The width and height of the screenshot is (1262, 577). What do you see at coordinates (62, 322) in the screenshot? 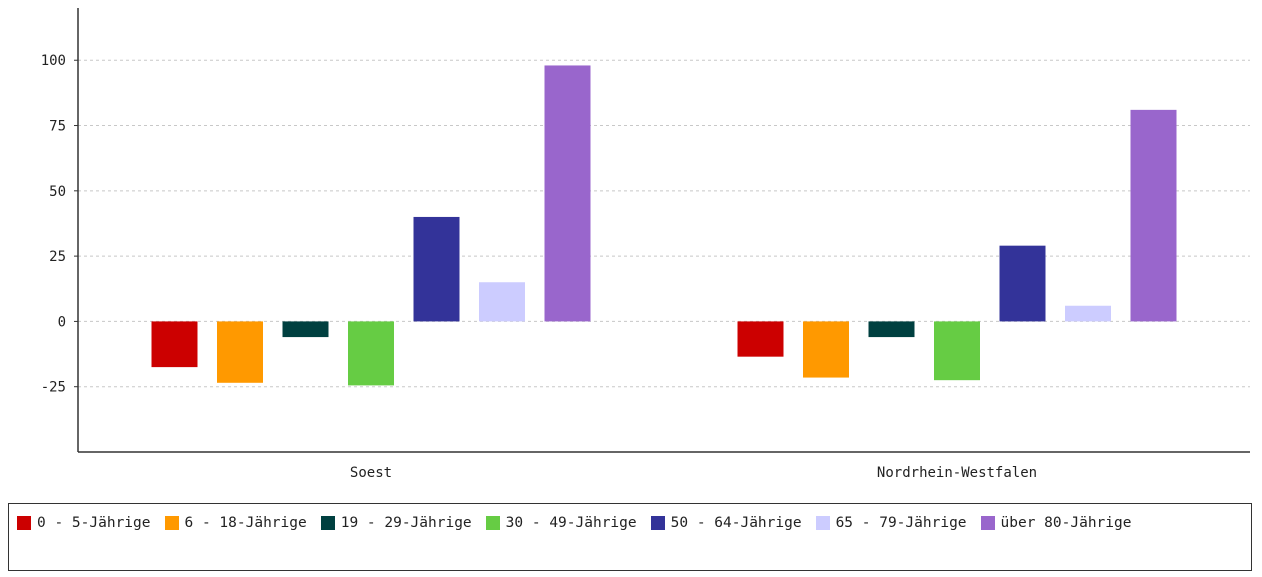
I see `y-tick-label: 0` at bounding box center [62, 322].